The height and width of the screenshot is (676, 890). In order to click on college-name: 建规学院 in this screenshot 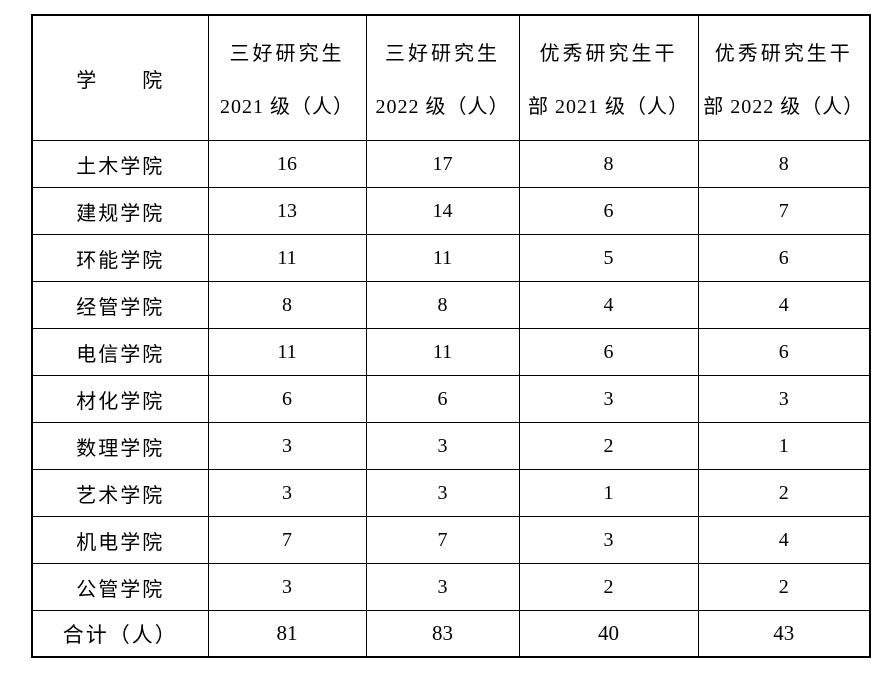, I will do `click(120, 211)`.